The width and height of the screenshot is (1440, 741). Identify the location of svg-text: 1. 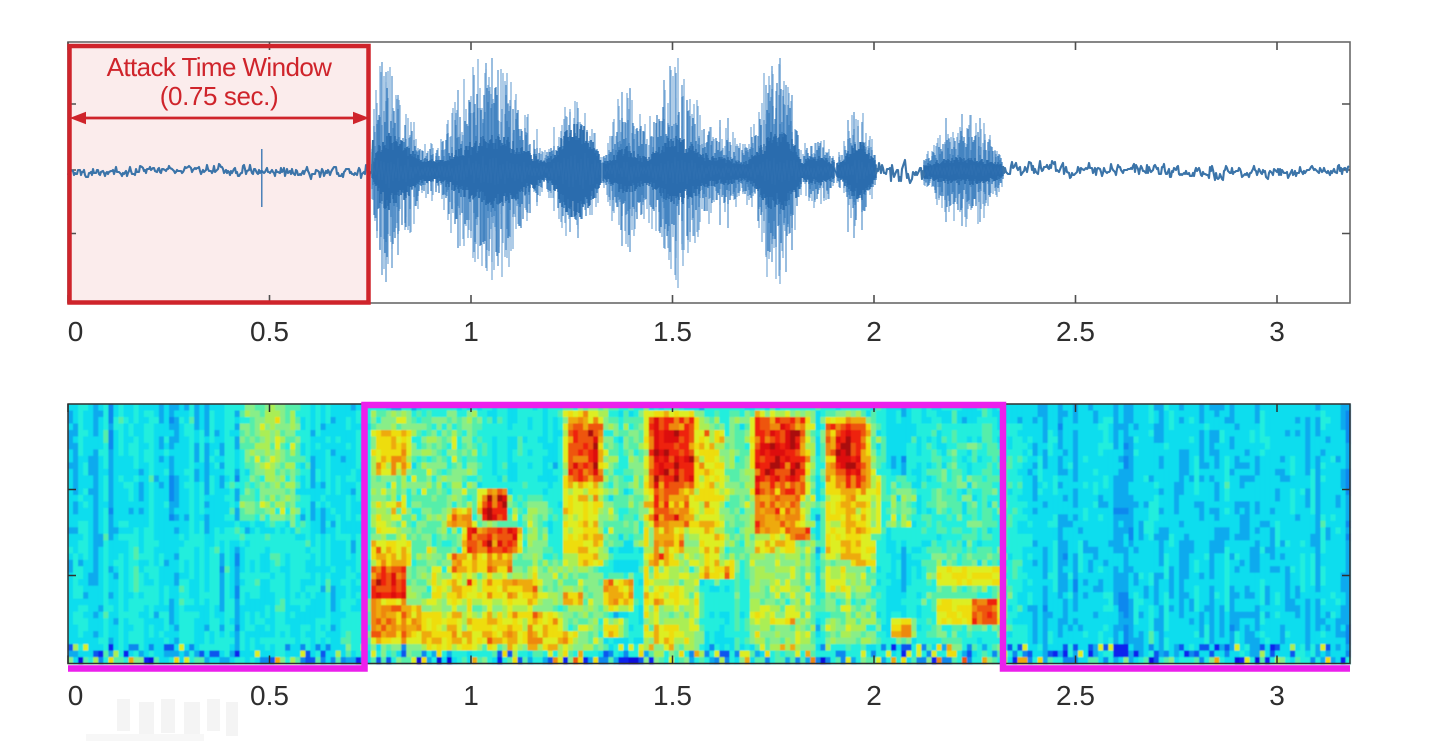
(471, 331).